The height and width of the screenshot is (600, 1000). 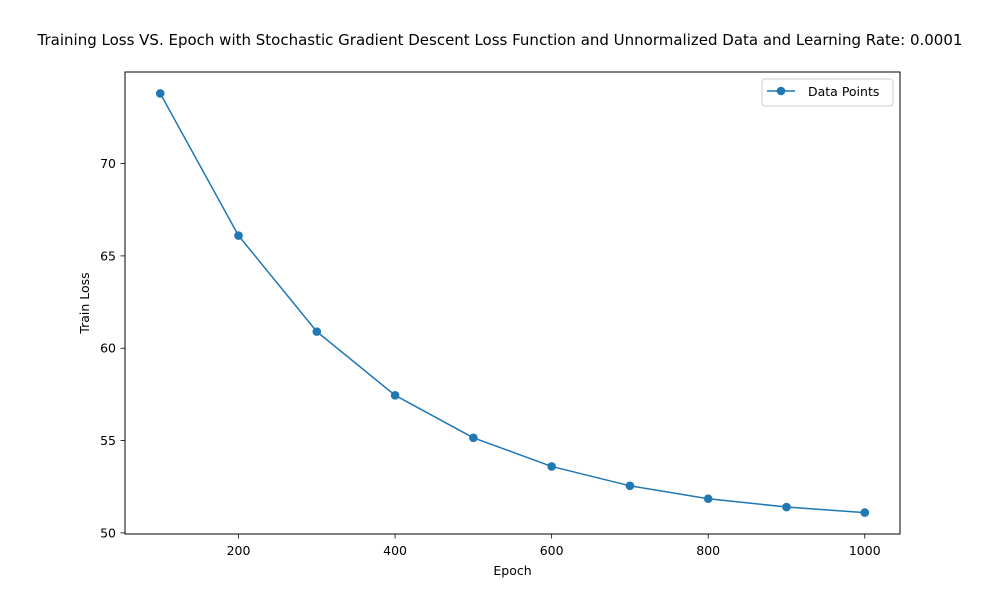 What do you see at coordinates (843, 91) in the screenshot?
I see `legend-label: Data Points` at bounding box center [843, 91].